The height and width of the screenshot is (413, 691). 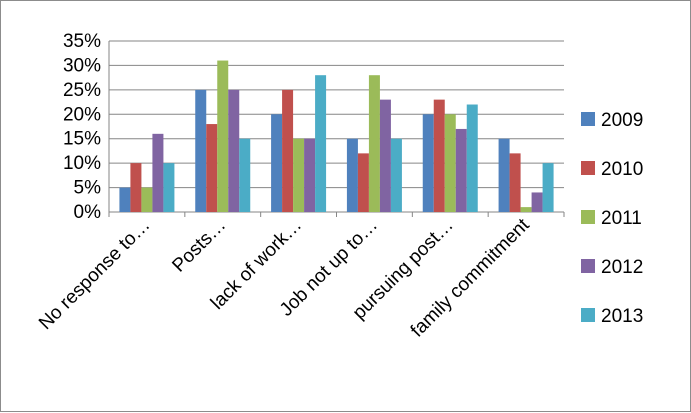 What do you see at coordinates (82, 65) in the screenshot?
I see `y-tick-label: 30%` at bounding box center [82, 65].